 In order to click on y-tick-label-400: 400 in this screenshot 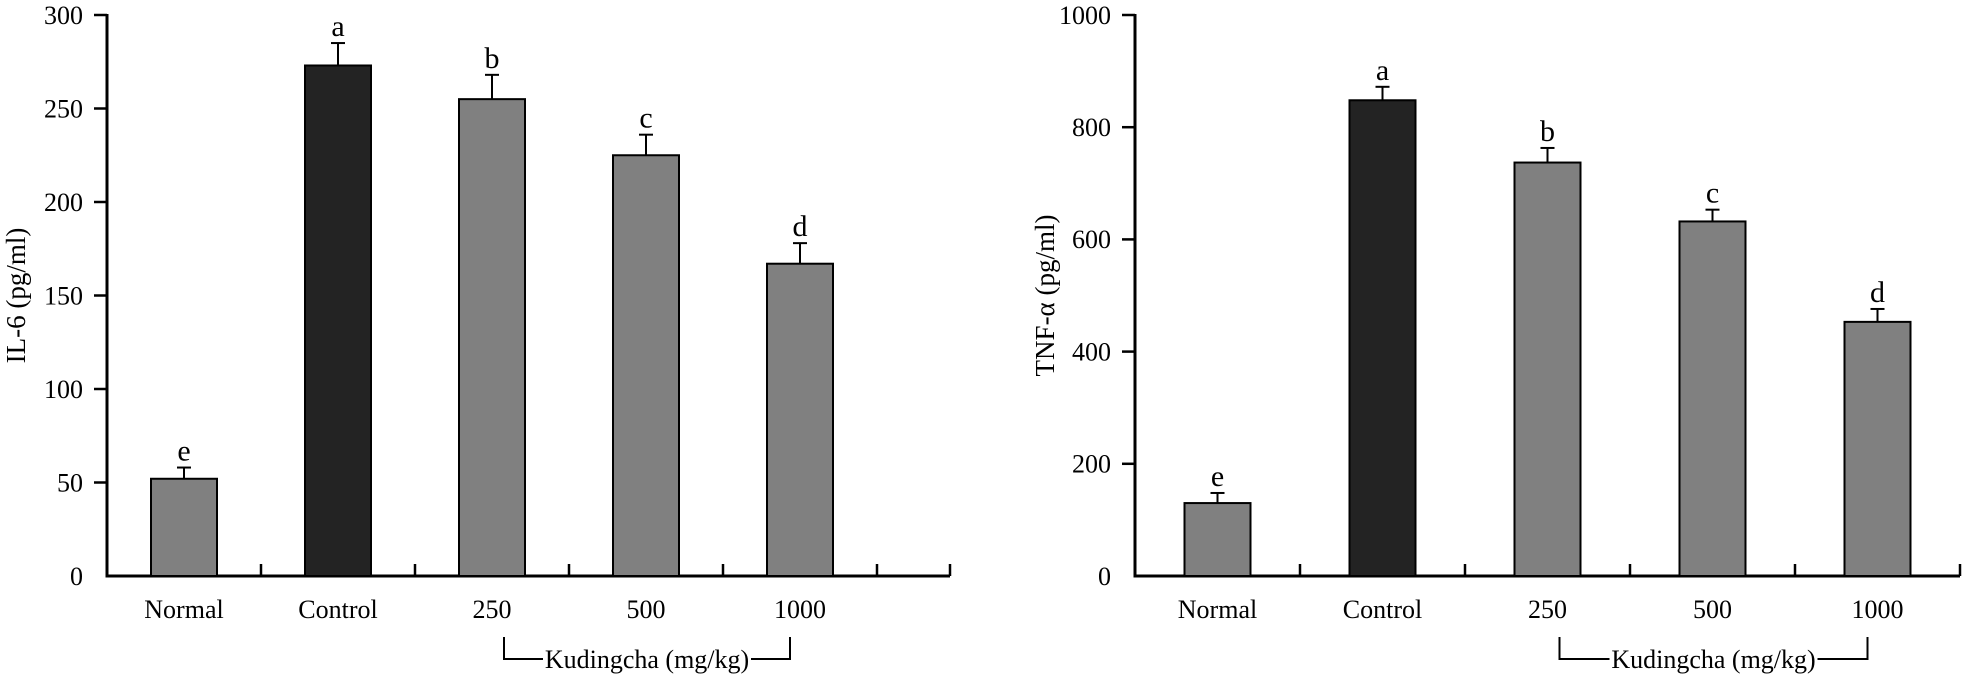, I will do `click(1091, 351)`.